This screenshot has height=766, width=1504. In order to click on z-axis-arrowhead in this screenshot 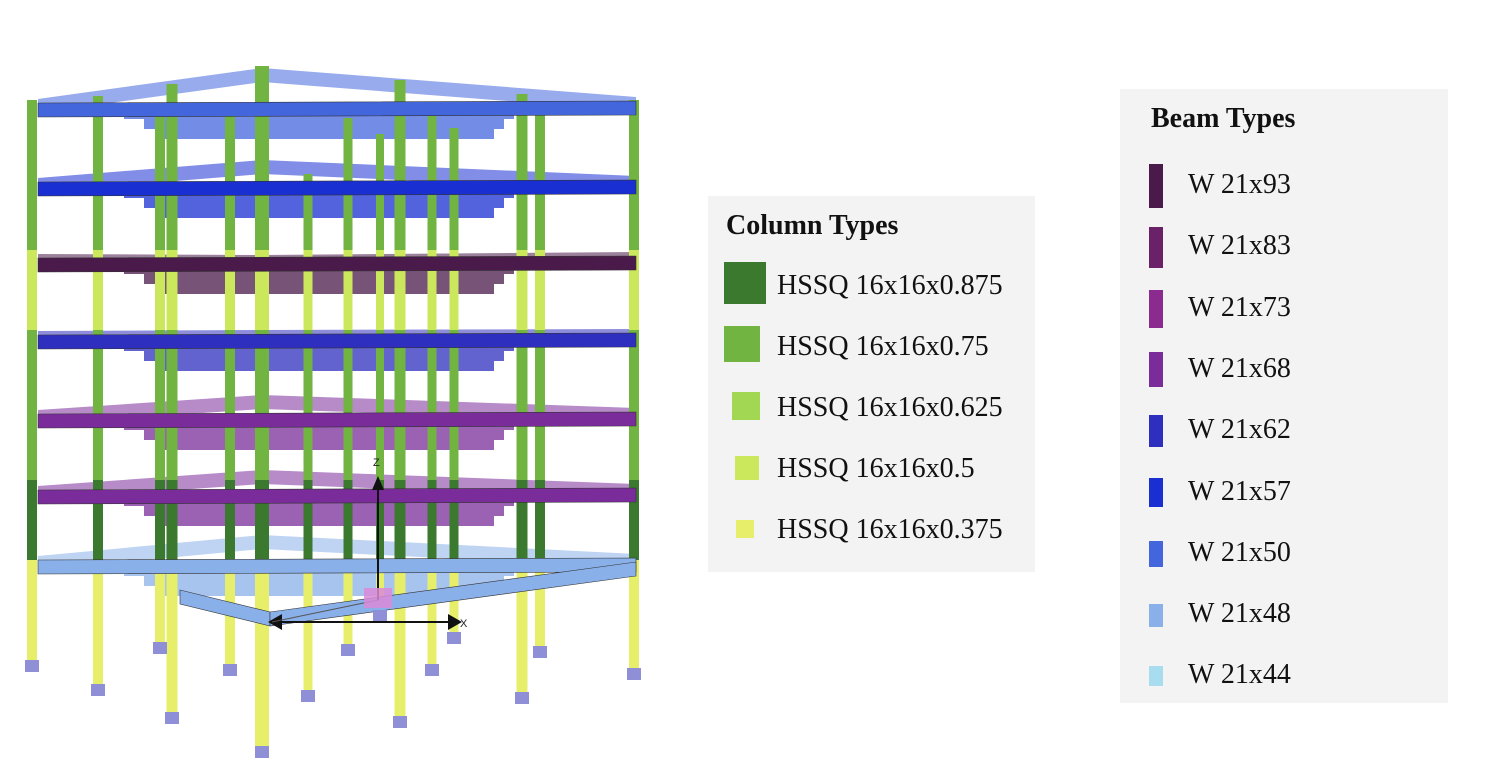, I will do `click(378, 483)`.